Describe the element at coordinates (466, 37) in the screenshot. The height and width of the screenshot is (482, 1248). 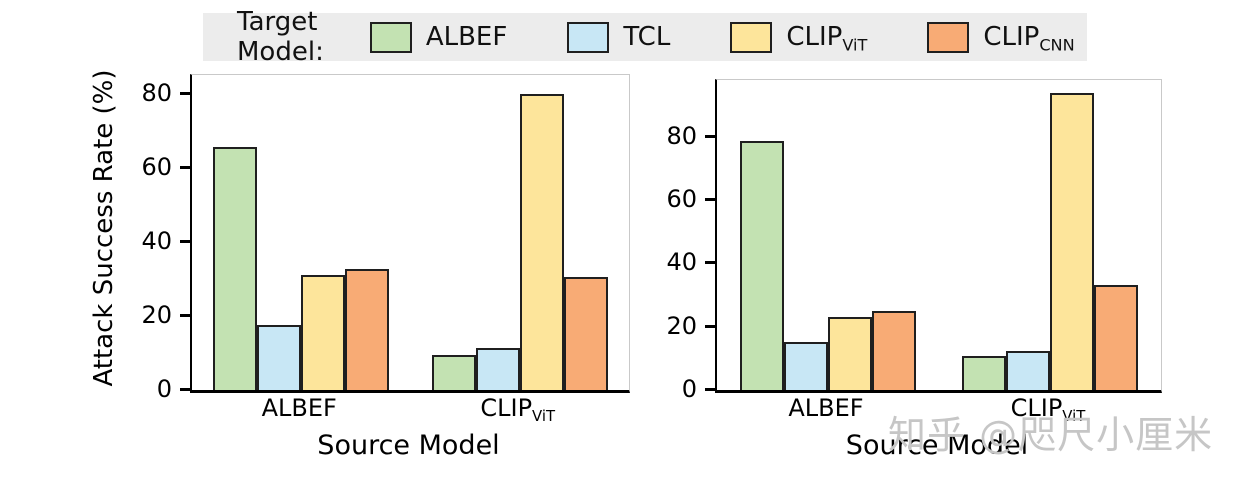
I see `legend-item-label: ALBEF` at that location.